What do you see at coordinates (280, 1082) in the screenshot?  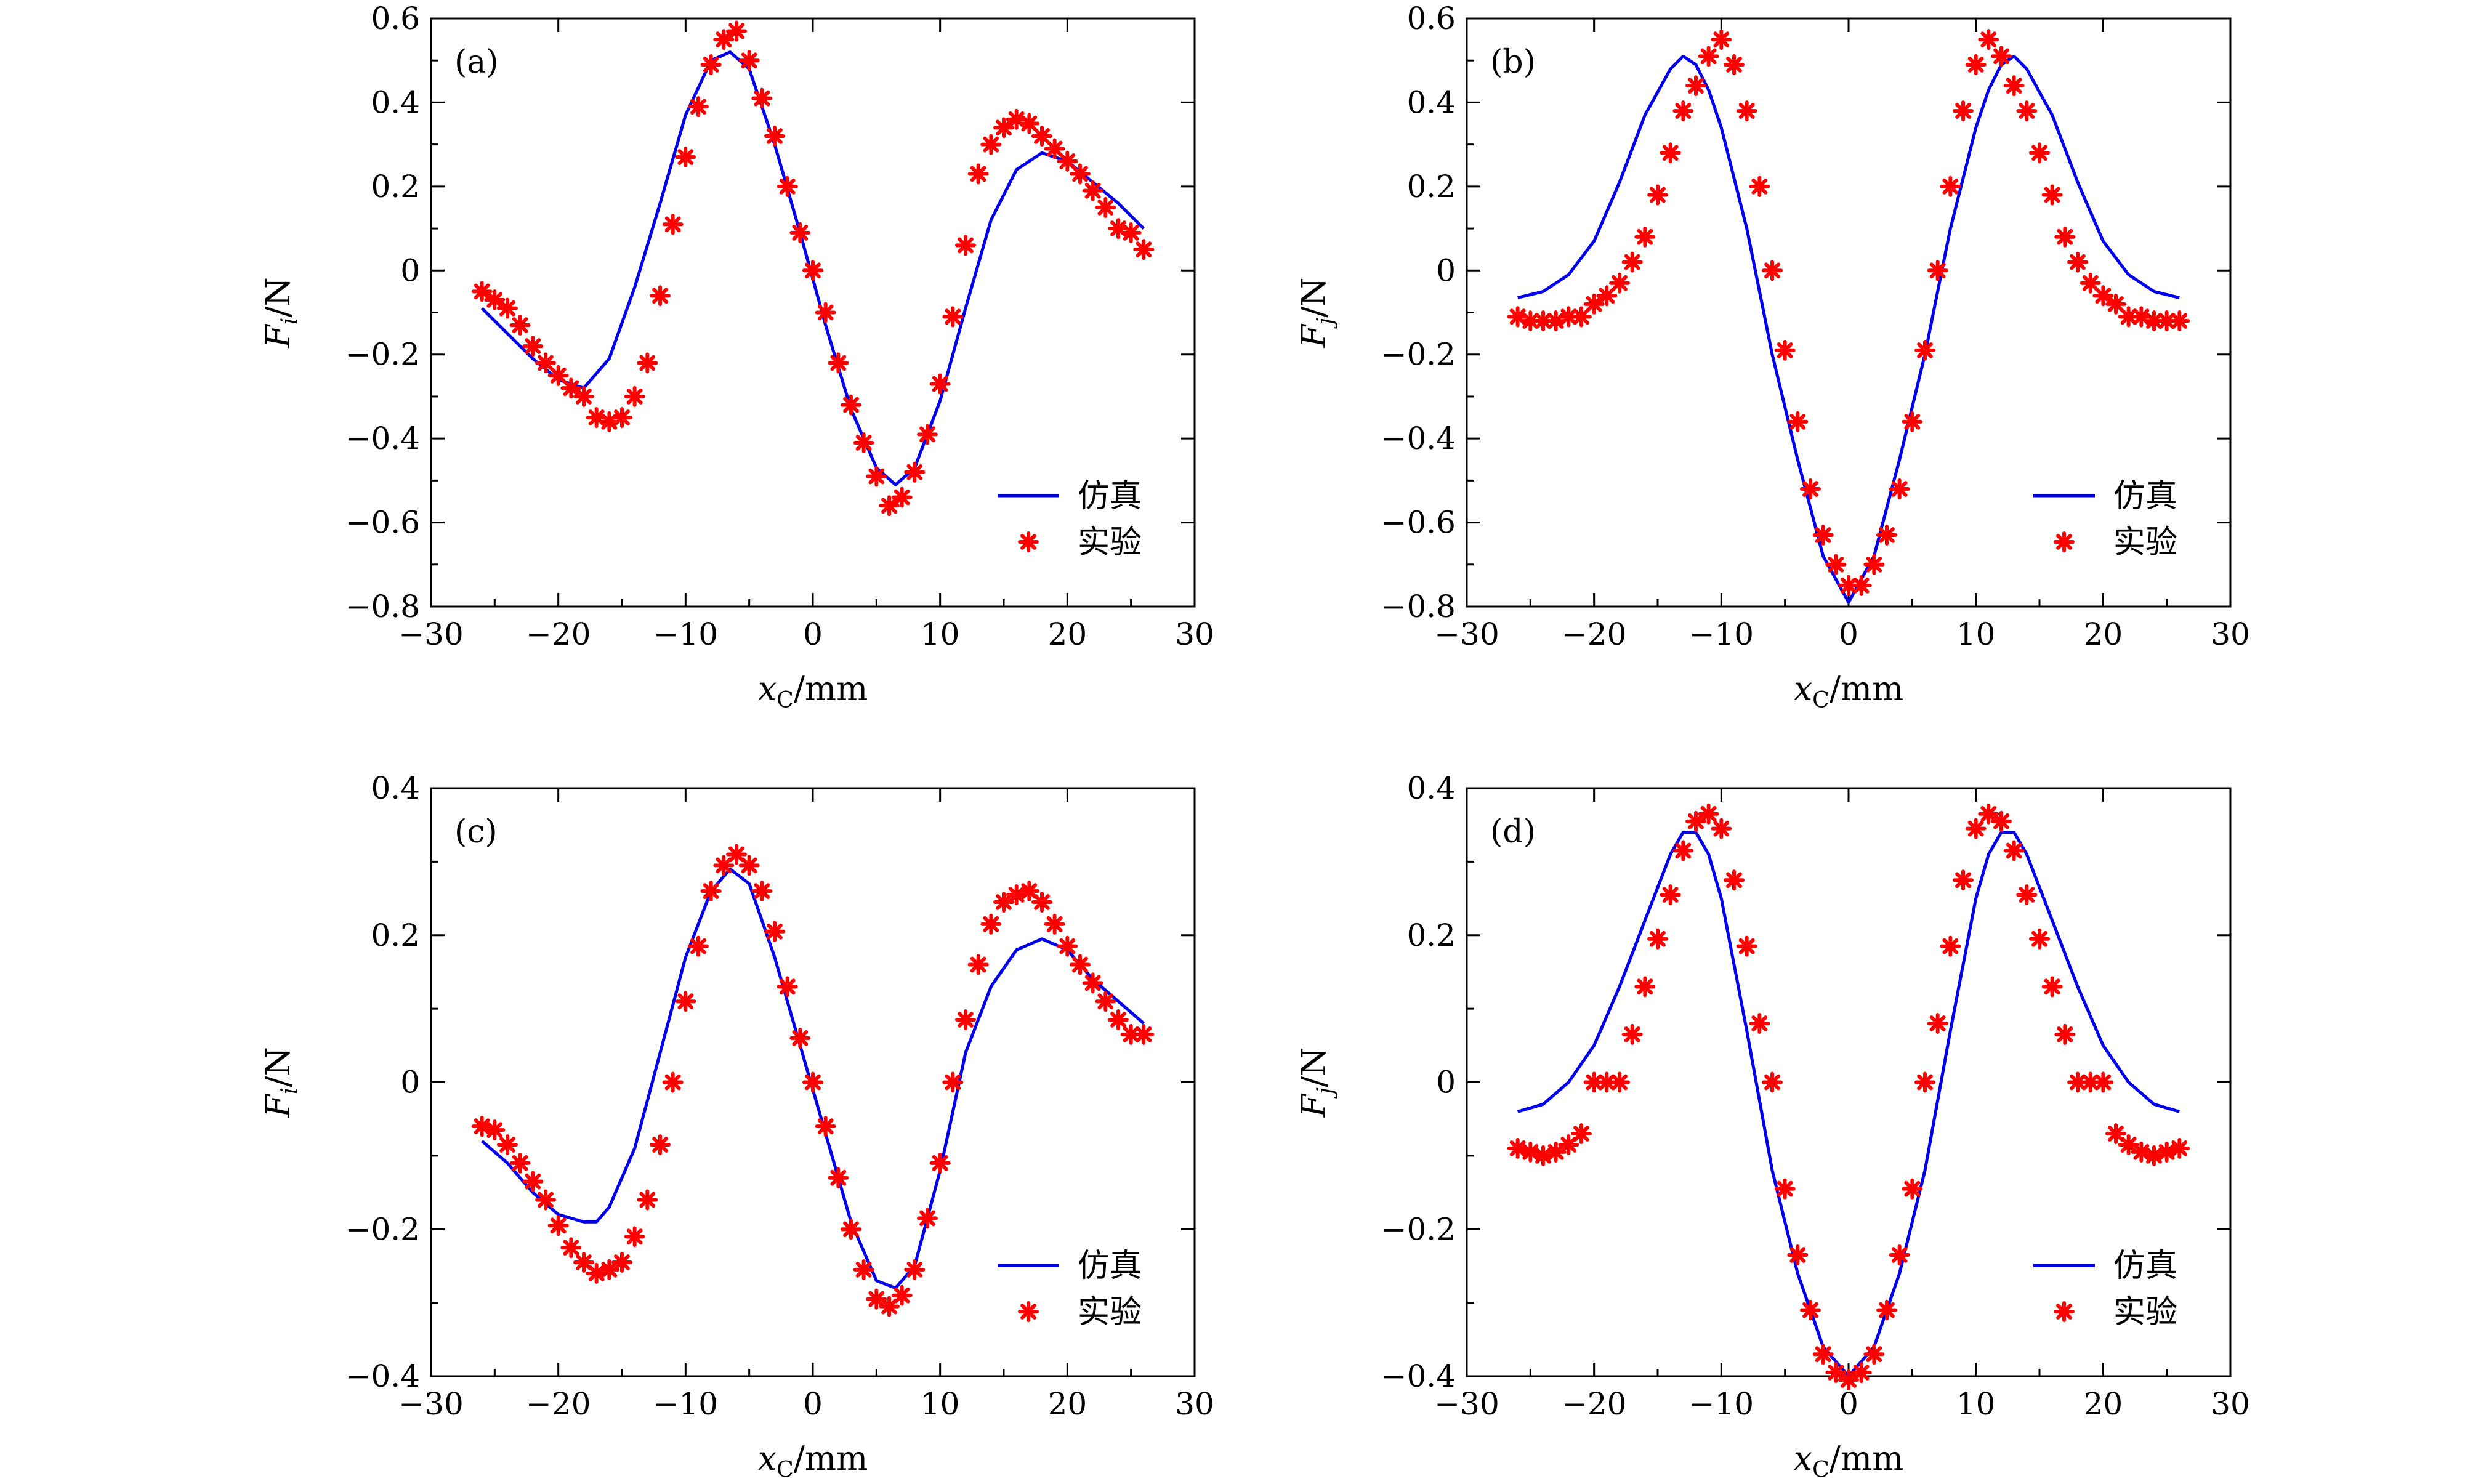 I see `y-axis-title: Fi/N` at bounding box center [280, 1082].